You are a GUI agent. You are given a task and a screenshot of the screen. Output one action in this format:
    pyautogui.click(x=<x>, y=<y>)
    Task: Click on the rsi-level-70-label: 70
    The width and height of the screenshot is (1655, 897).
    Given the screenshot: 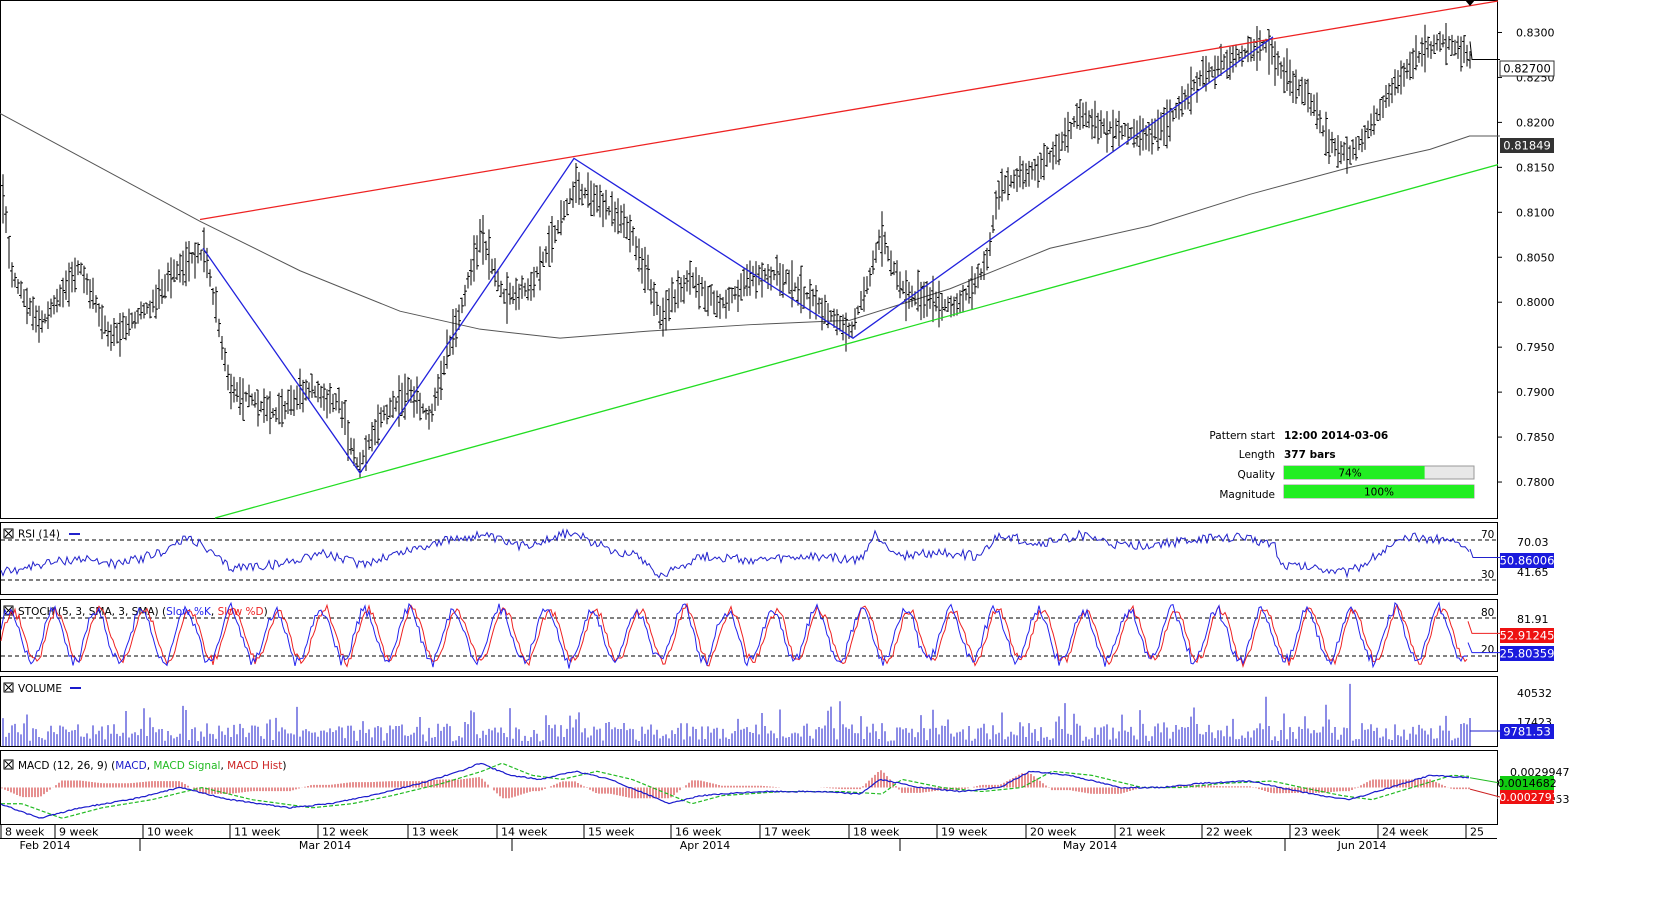 What is the action you would take?
    pyautogui.click(x=1487, y=535)
    